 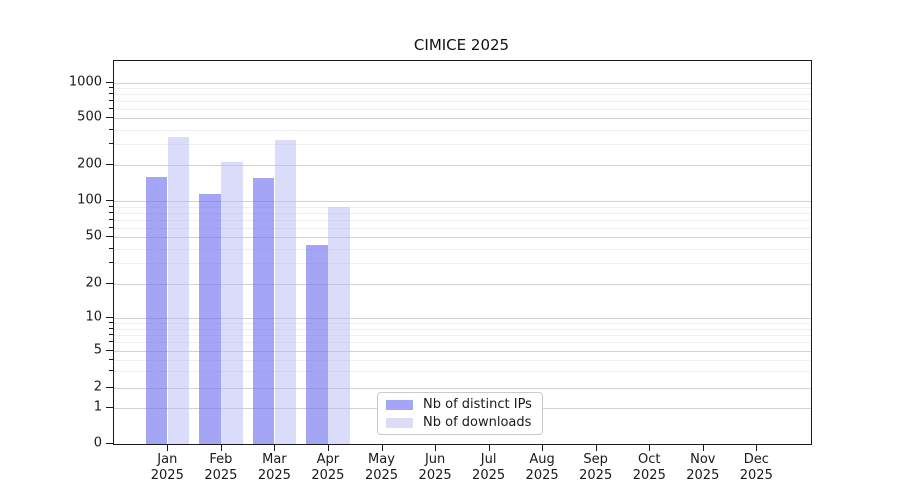 I want to click on x-tick-label: Dec 2025, so click(x=756, y=467).